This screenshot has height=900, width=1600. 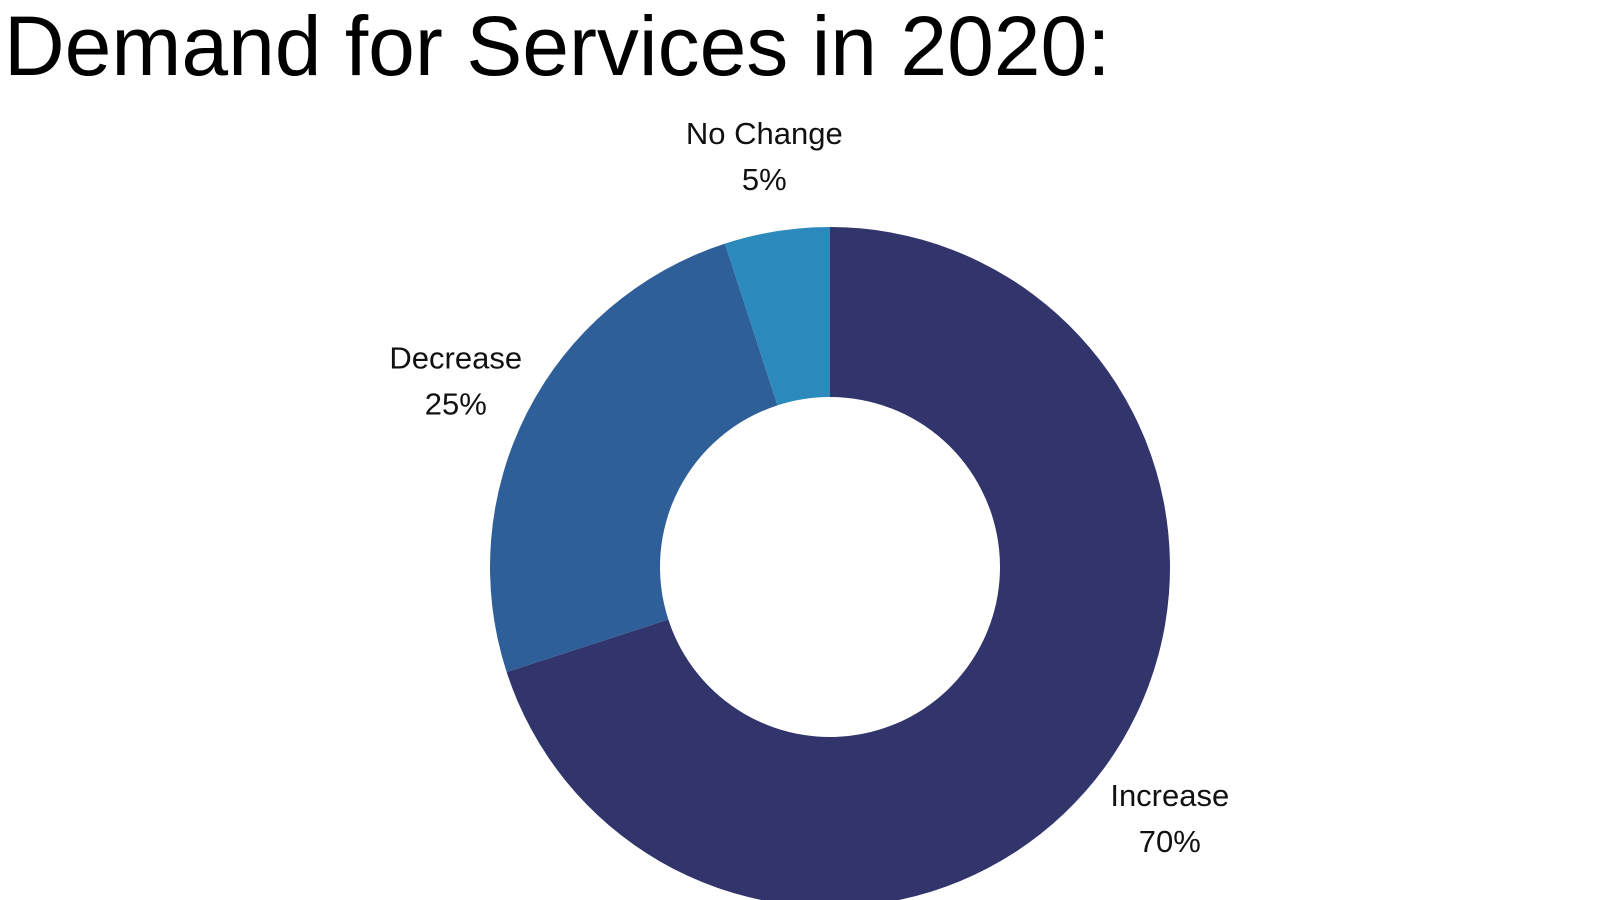 I want to click on slice-label-decrease: Decrease, so click(x=455, y=357).